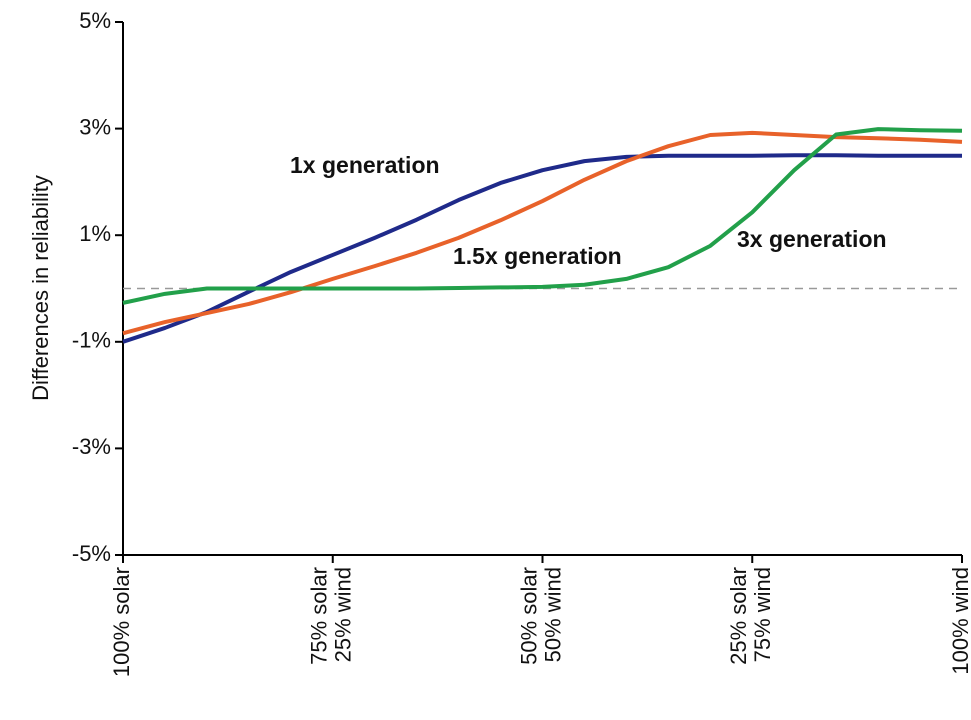 The width and height of the screenshot is (971, 720). Describe the element at coordinates (91, 340) in the screenshot. I see `y-tick-label: -1%` at that location.